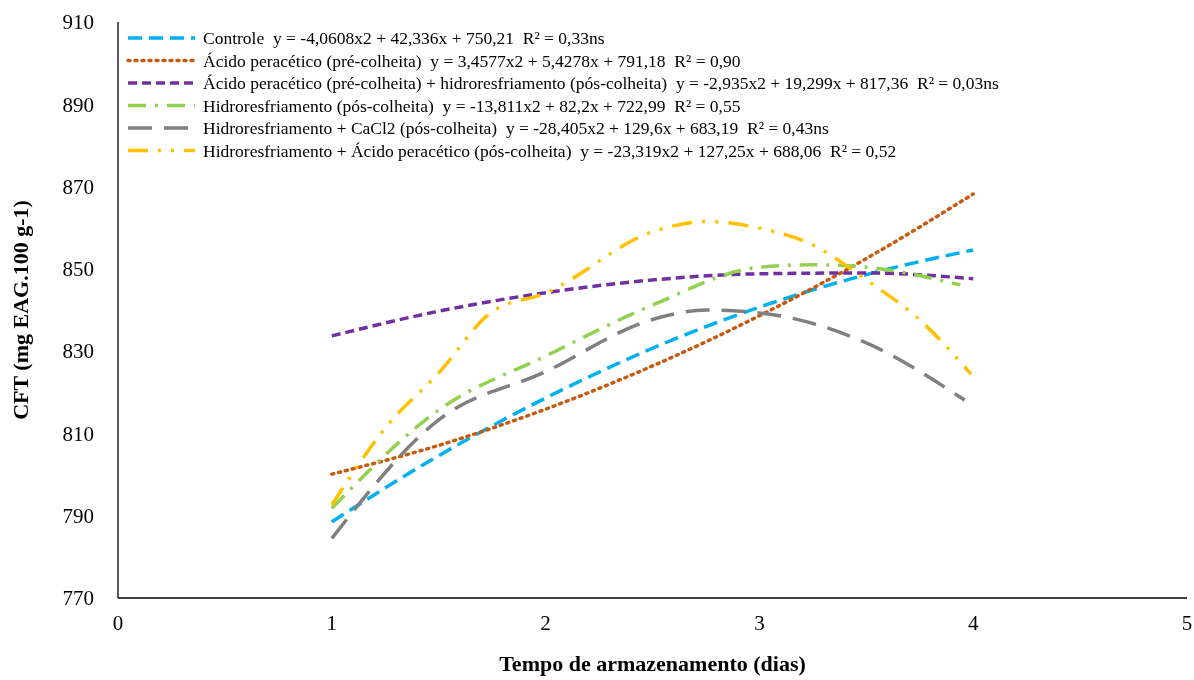  Describe the element at coordinates (550, 150) in the screenshot. I see `legend-label: Hidroresfriamento + Ácido peracético (pós-colheita) y = -23,319x2 + 127,25x + 688,06 R² = 0,52` at that location.